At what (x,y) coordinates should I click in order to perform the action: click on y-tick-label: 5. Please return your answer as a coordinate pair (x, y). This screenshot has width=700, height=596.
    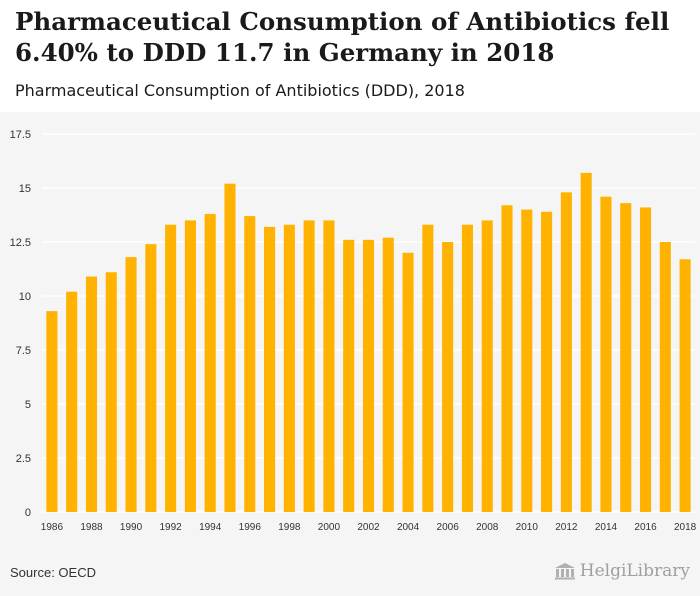
    Looking at the image, I should click on (28, 405).